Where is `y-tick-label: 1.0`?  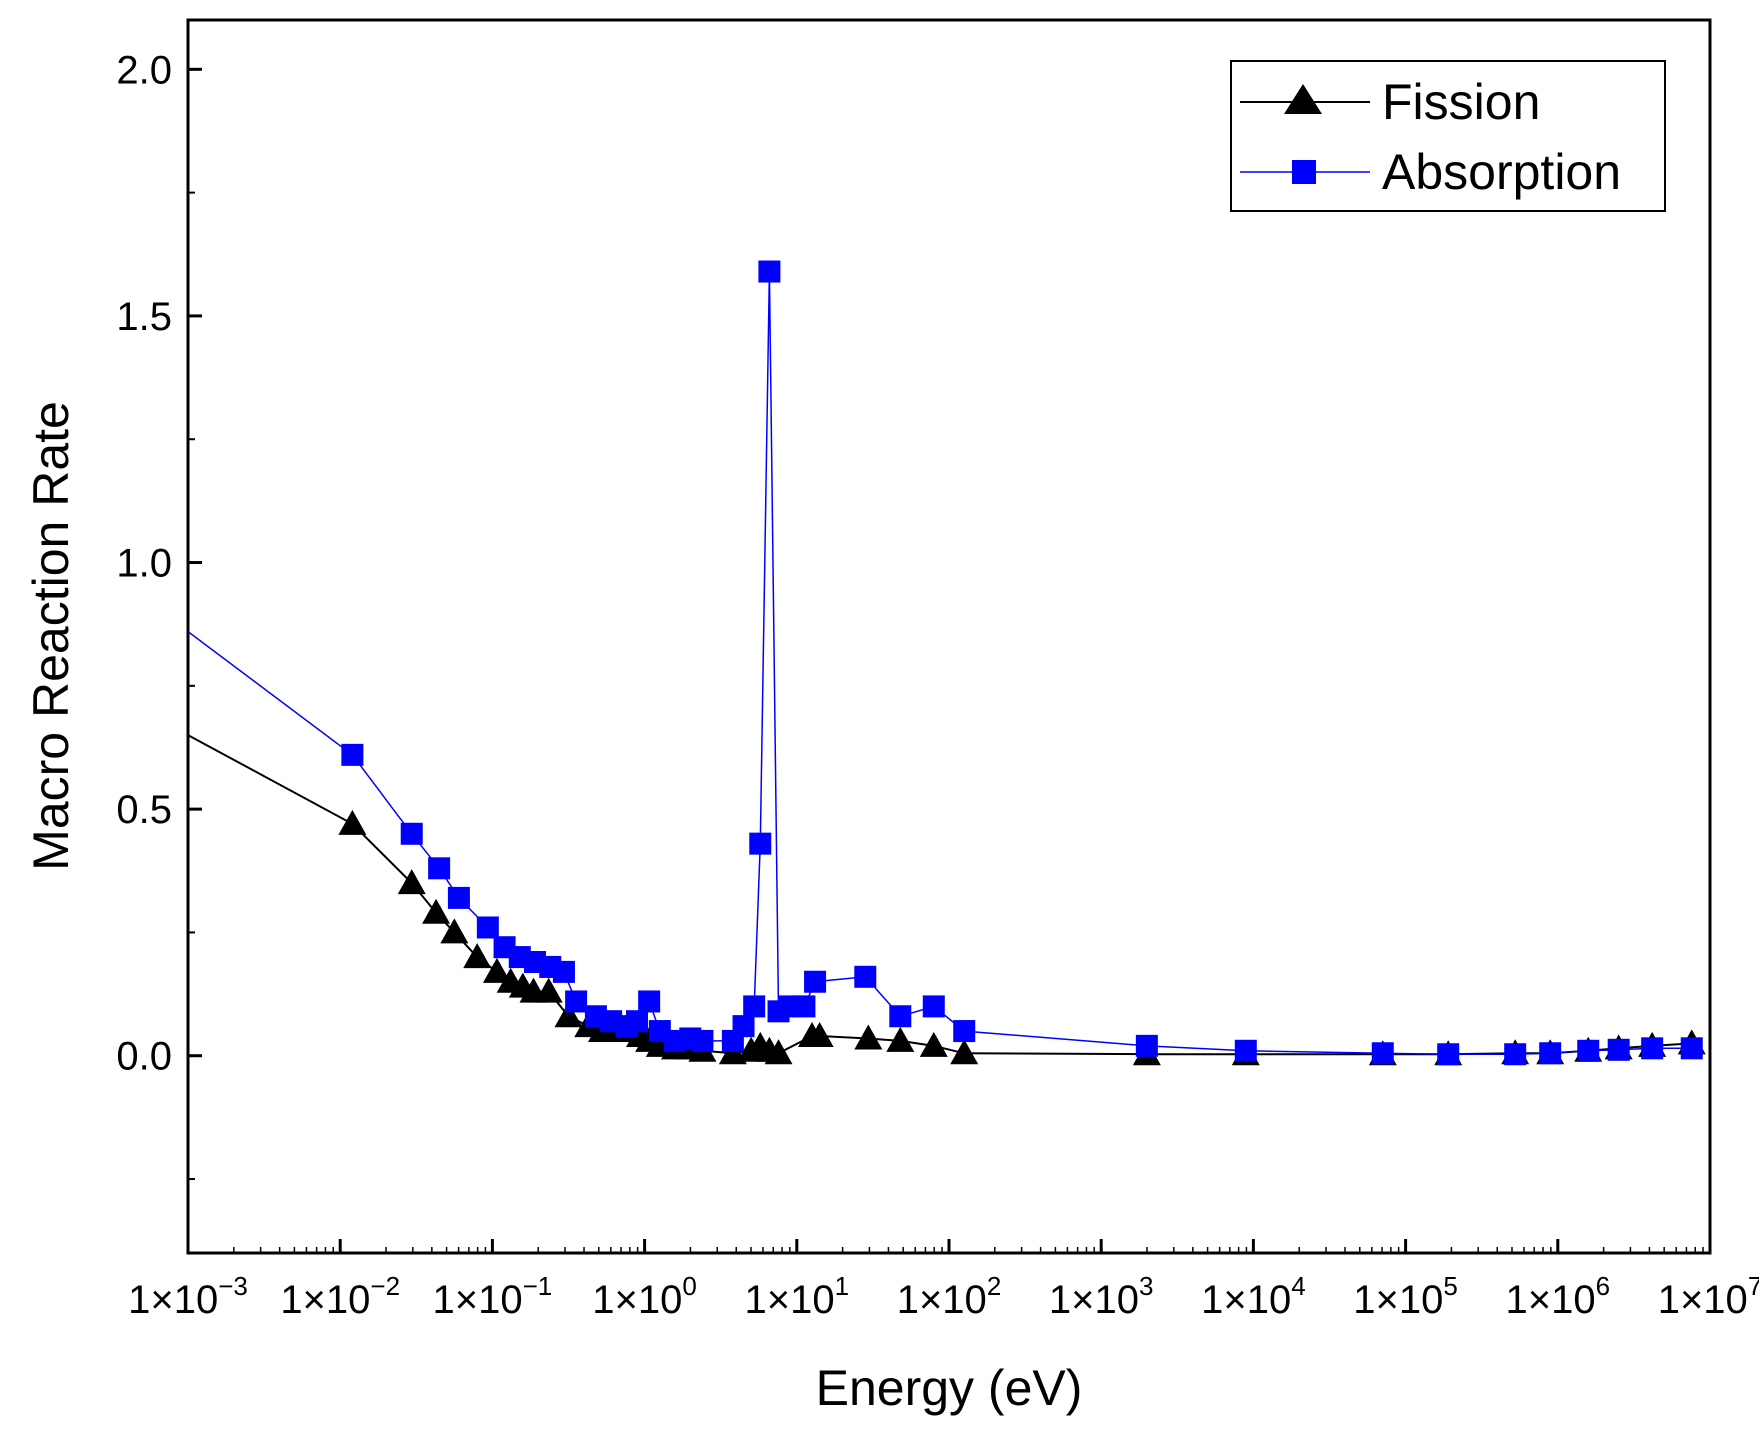
y-tick-label: 1.0 is located at coordinates (144, 564).